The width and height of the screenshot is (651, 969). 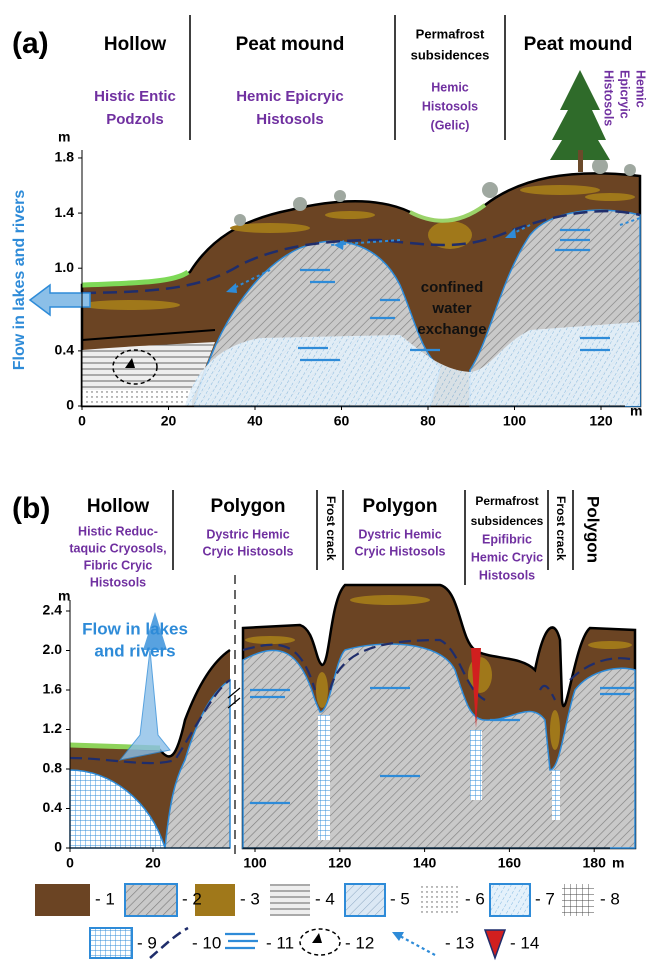 I want to click on x-tick-label: 60, so click(x=342, y=421).